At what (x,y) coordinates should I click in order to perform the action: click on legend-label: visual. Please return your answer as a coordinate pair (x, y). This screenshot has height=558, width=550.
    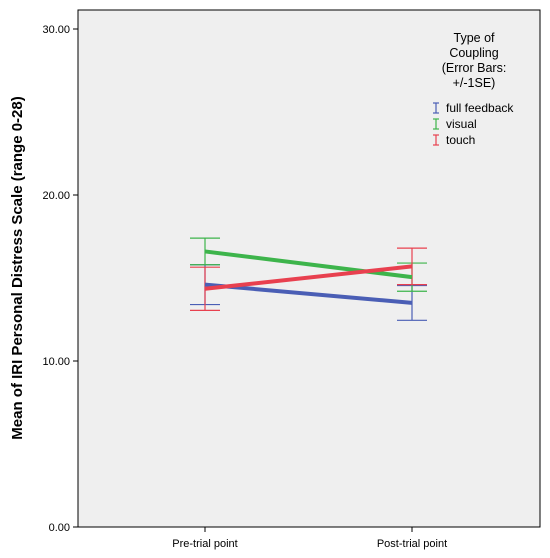
    Looking at the image, I should click on (461, 124).